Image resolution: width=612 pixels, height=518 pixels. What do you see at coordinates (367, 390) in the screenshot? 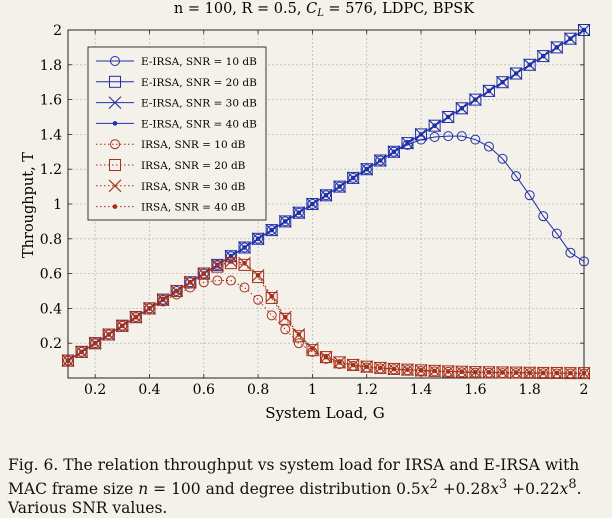
I see `x-tick-label: 1.2` at bounding box center [367, 390].